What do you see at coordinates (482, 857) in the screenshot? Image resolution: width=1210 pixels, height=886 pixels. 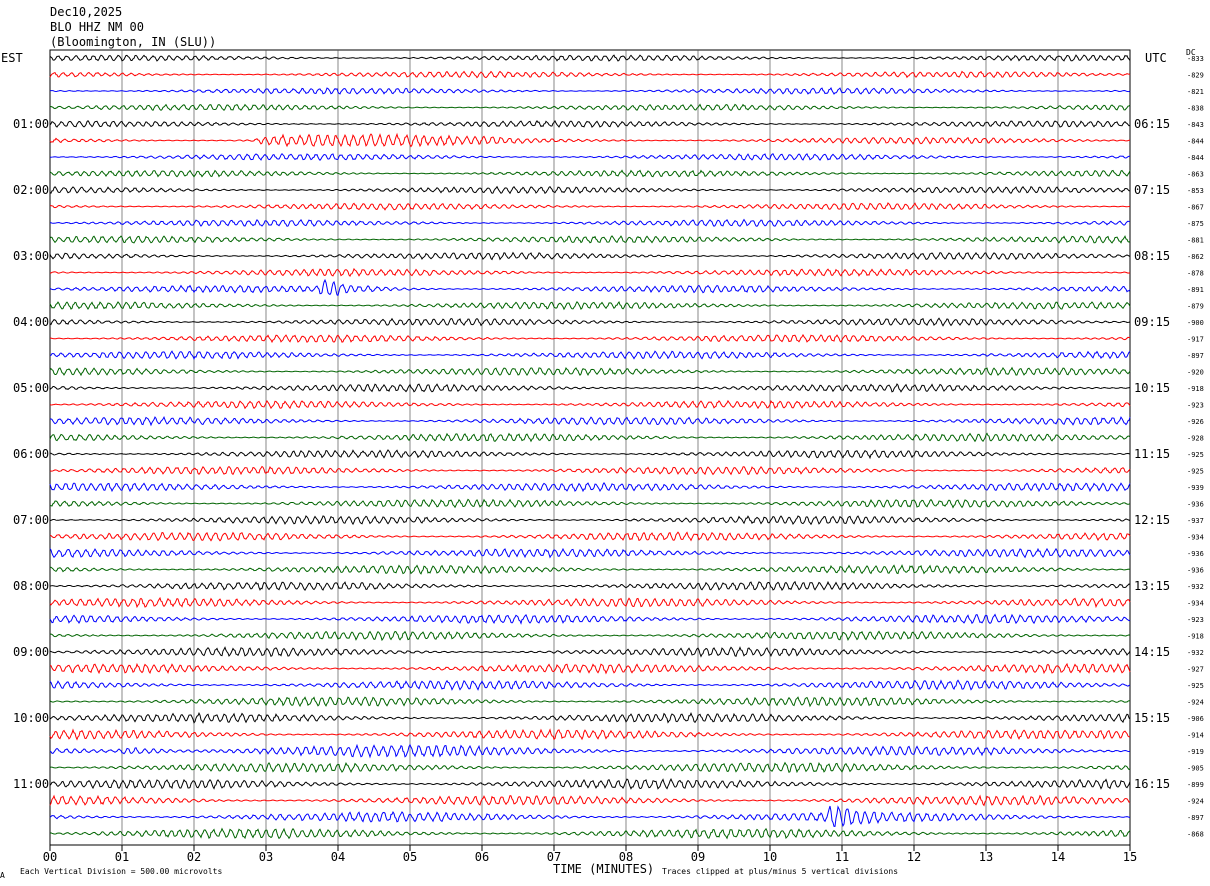 I see `x-tick-label: 06` at bounding box center [482, 857].